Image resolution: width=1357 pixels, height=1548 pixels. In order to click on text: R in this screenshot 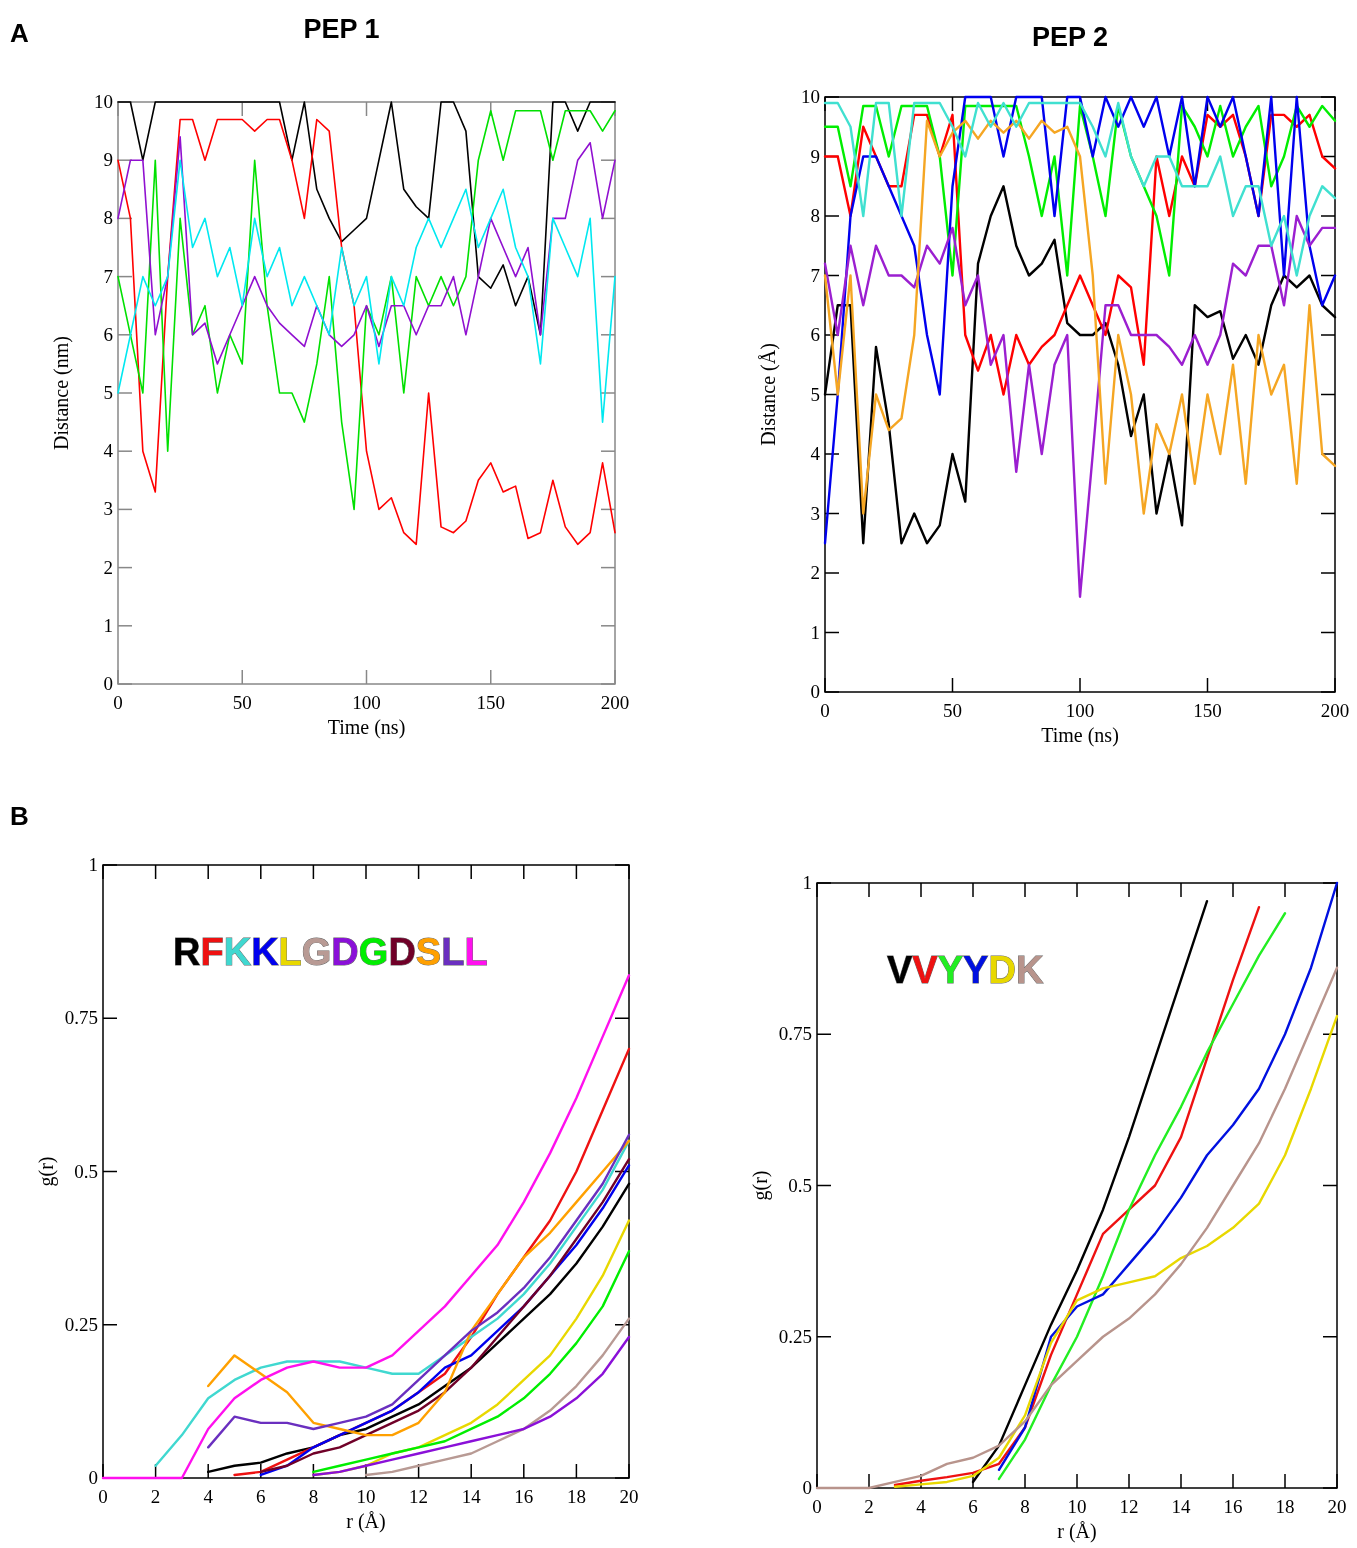, I will do `click(187, 952)`.